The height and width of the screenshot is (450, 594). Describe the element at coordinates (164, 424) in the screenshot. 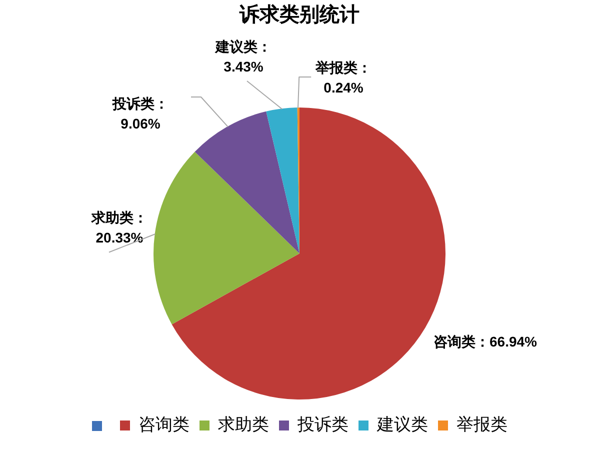

I see `legend-label: 咨询类` at that location.